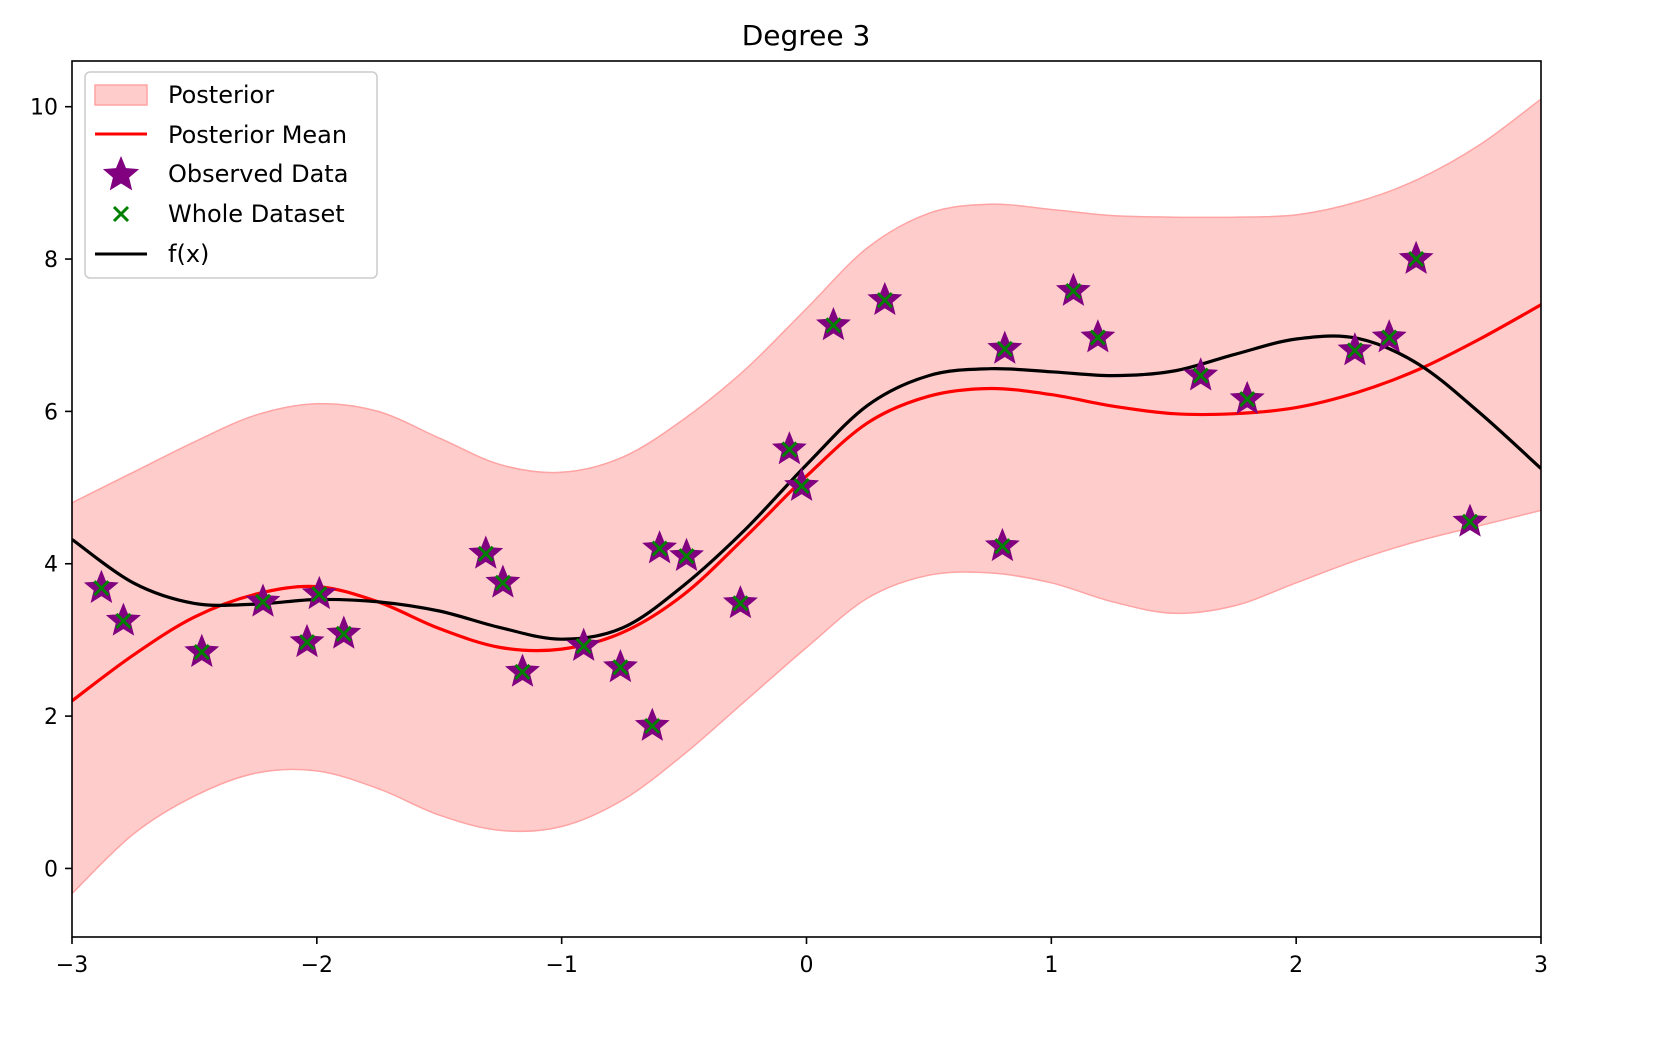  I want to click on legend-whole-cross-icon, so click(121, 214).